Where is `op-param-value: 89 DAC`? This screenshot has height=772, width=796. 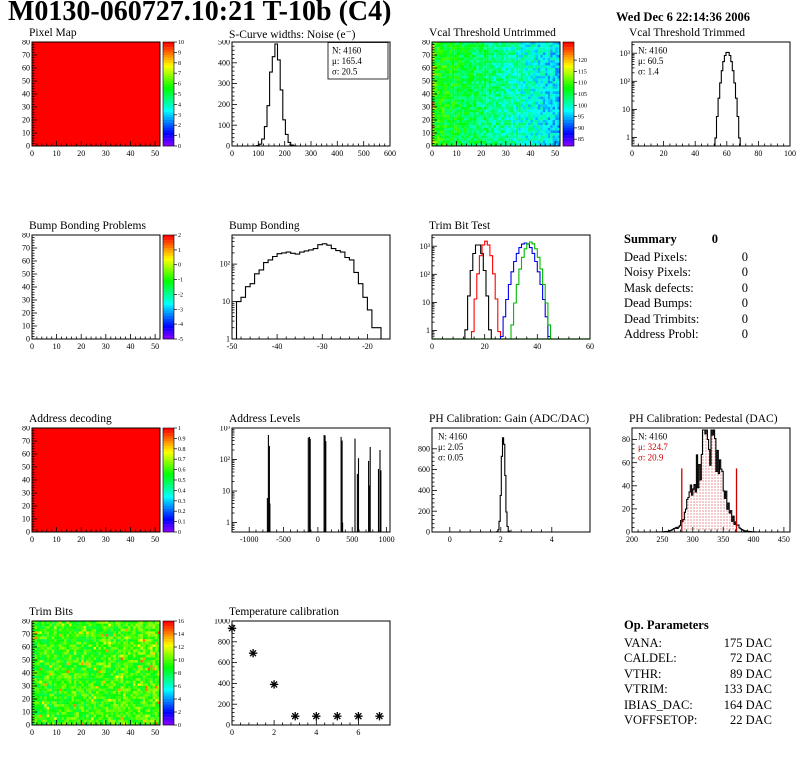 op-param-value: 89 DAC is located at coordinates (750, 673).